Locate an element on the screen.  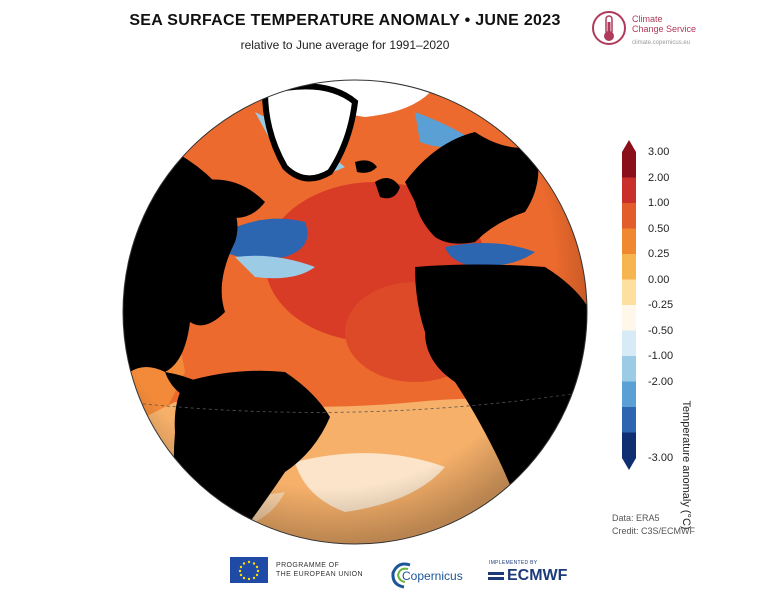
colorbar is located at coordinates (629, 305).